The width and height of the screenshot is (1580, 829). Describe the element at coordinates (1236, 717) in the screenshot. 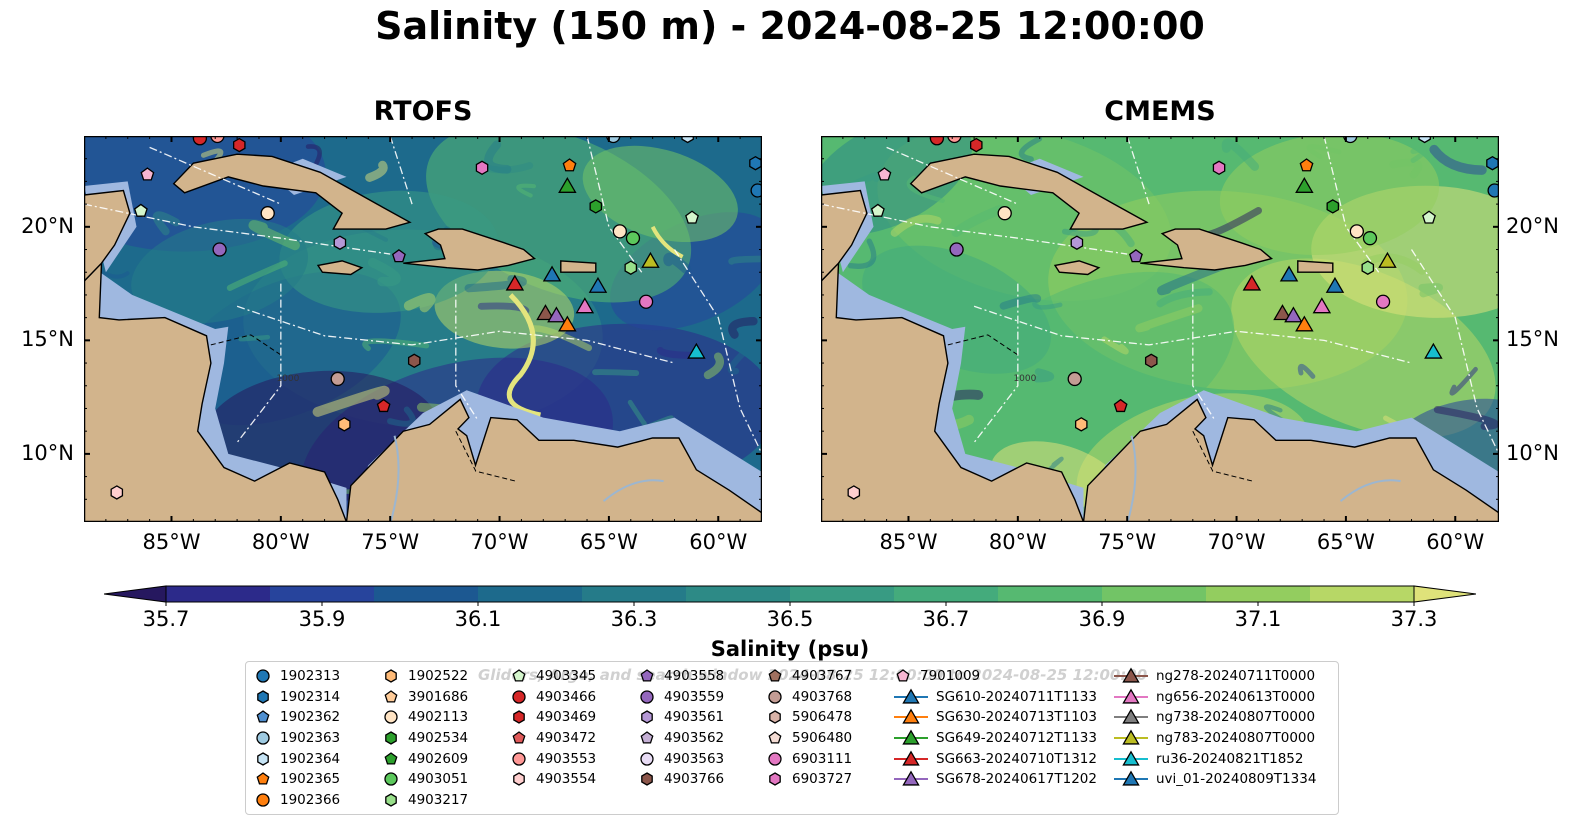

I see `legend-label: ng738-20240807T0000` at that location.